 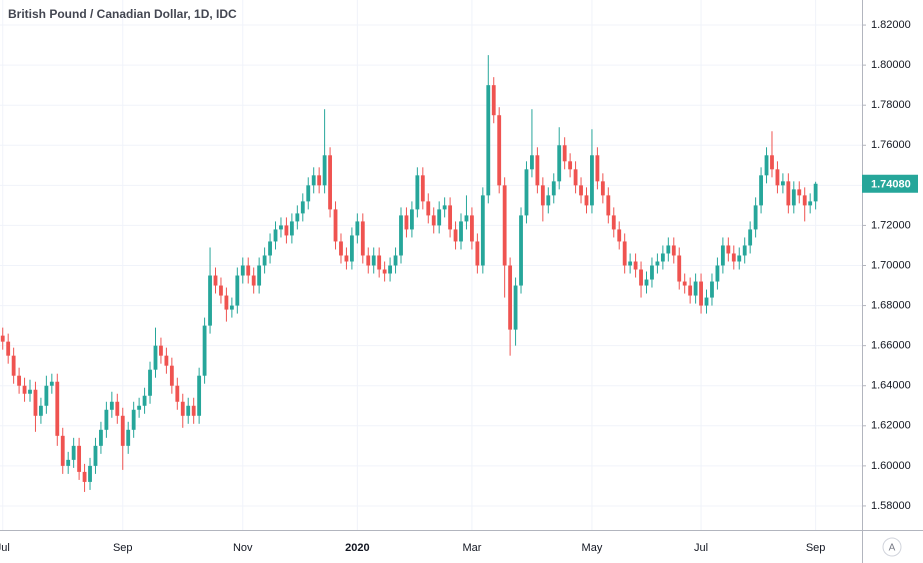 What do you see at coordinates (243, 548) in the screenshot?
I see `x-tick-label: Nov` at bounding box center [243, 548].